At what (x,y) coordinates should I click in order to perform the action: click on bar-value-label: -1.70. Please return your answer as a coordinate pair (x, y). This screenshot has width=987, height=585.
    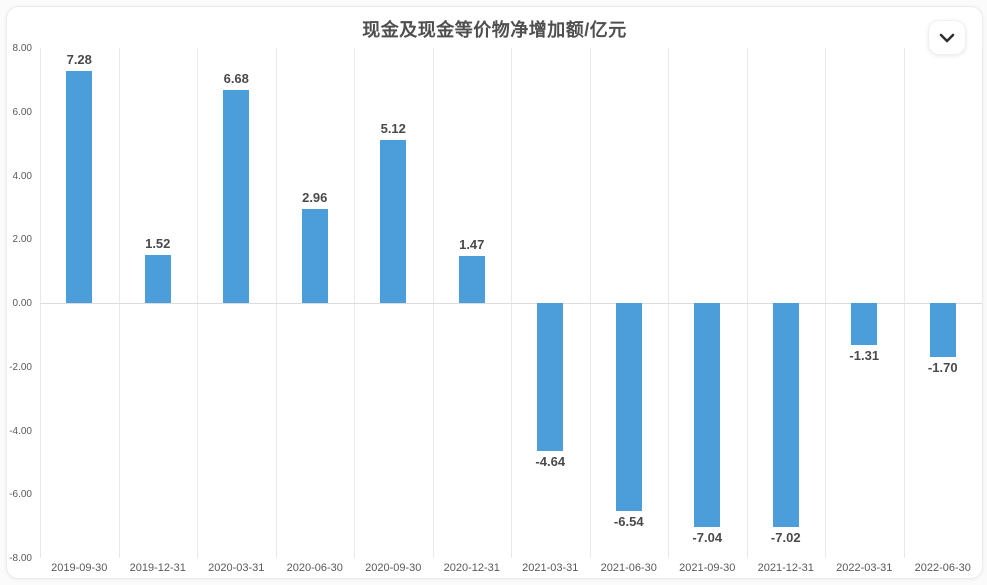
    Looking at the image, I should click on (942, 368).